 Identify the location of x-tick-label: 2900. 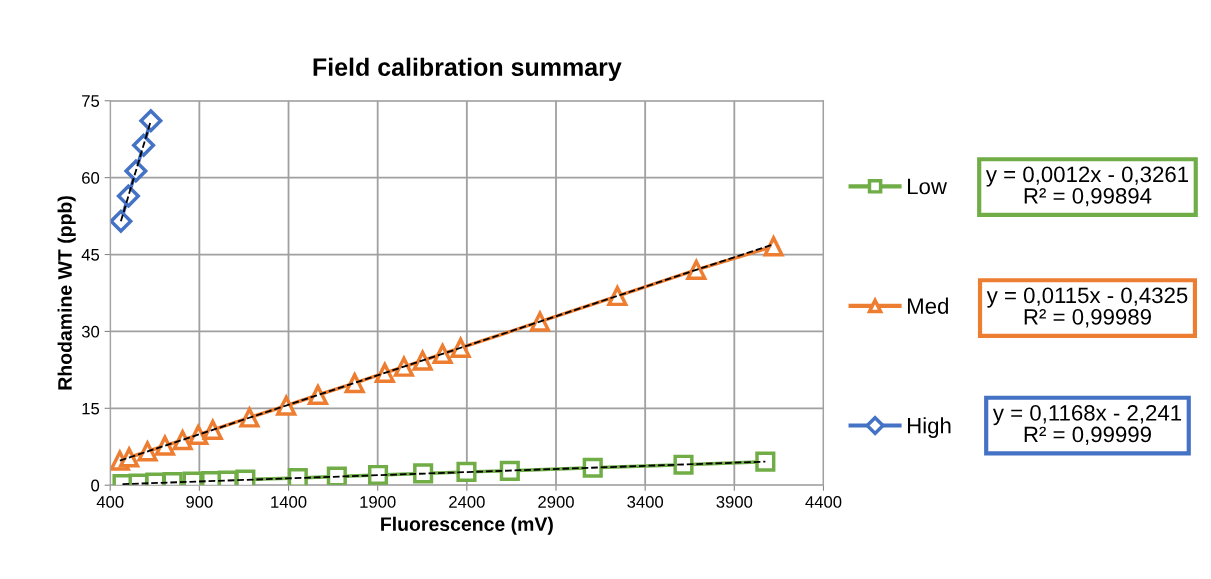
(556, 502).